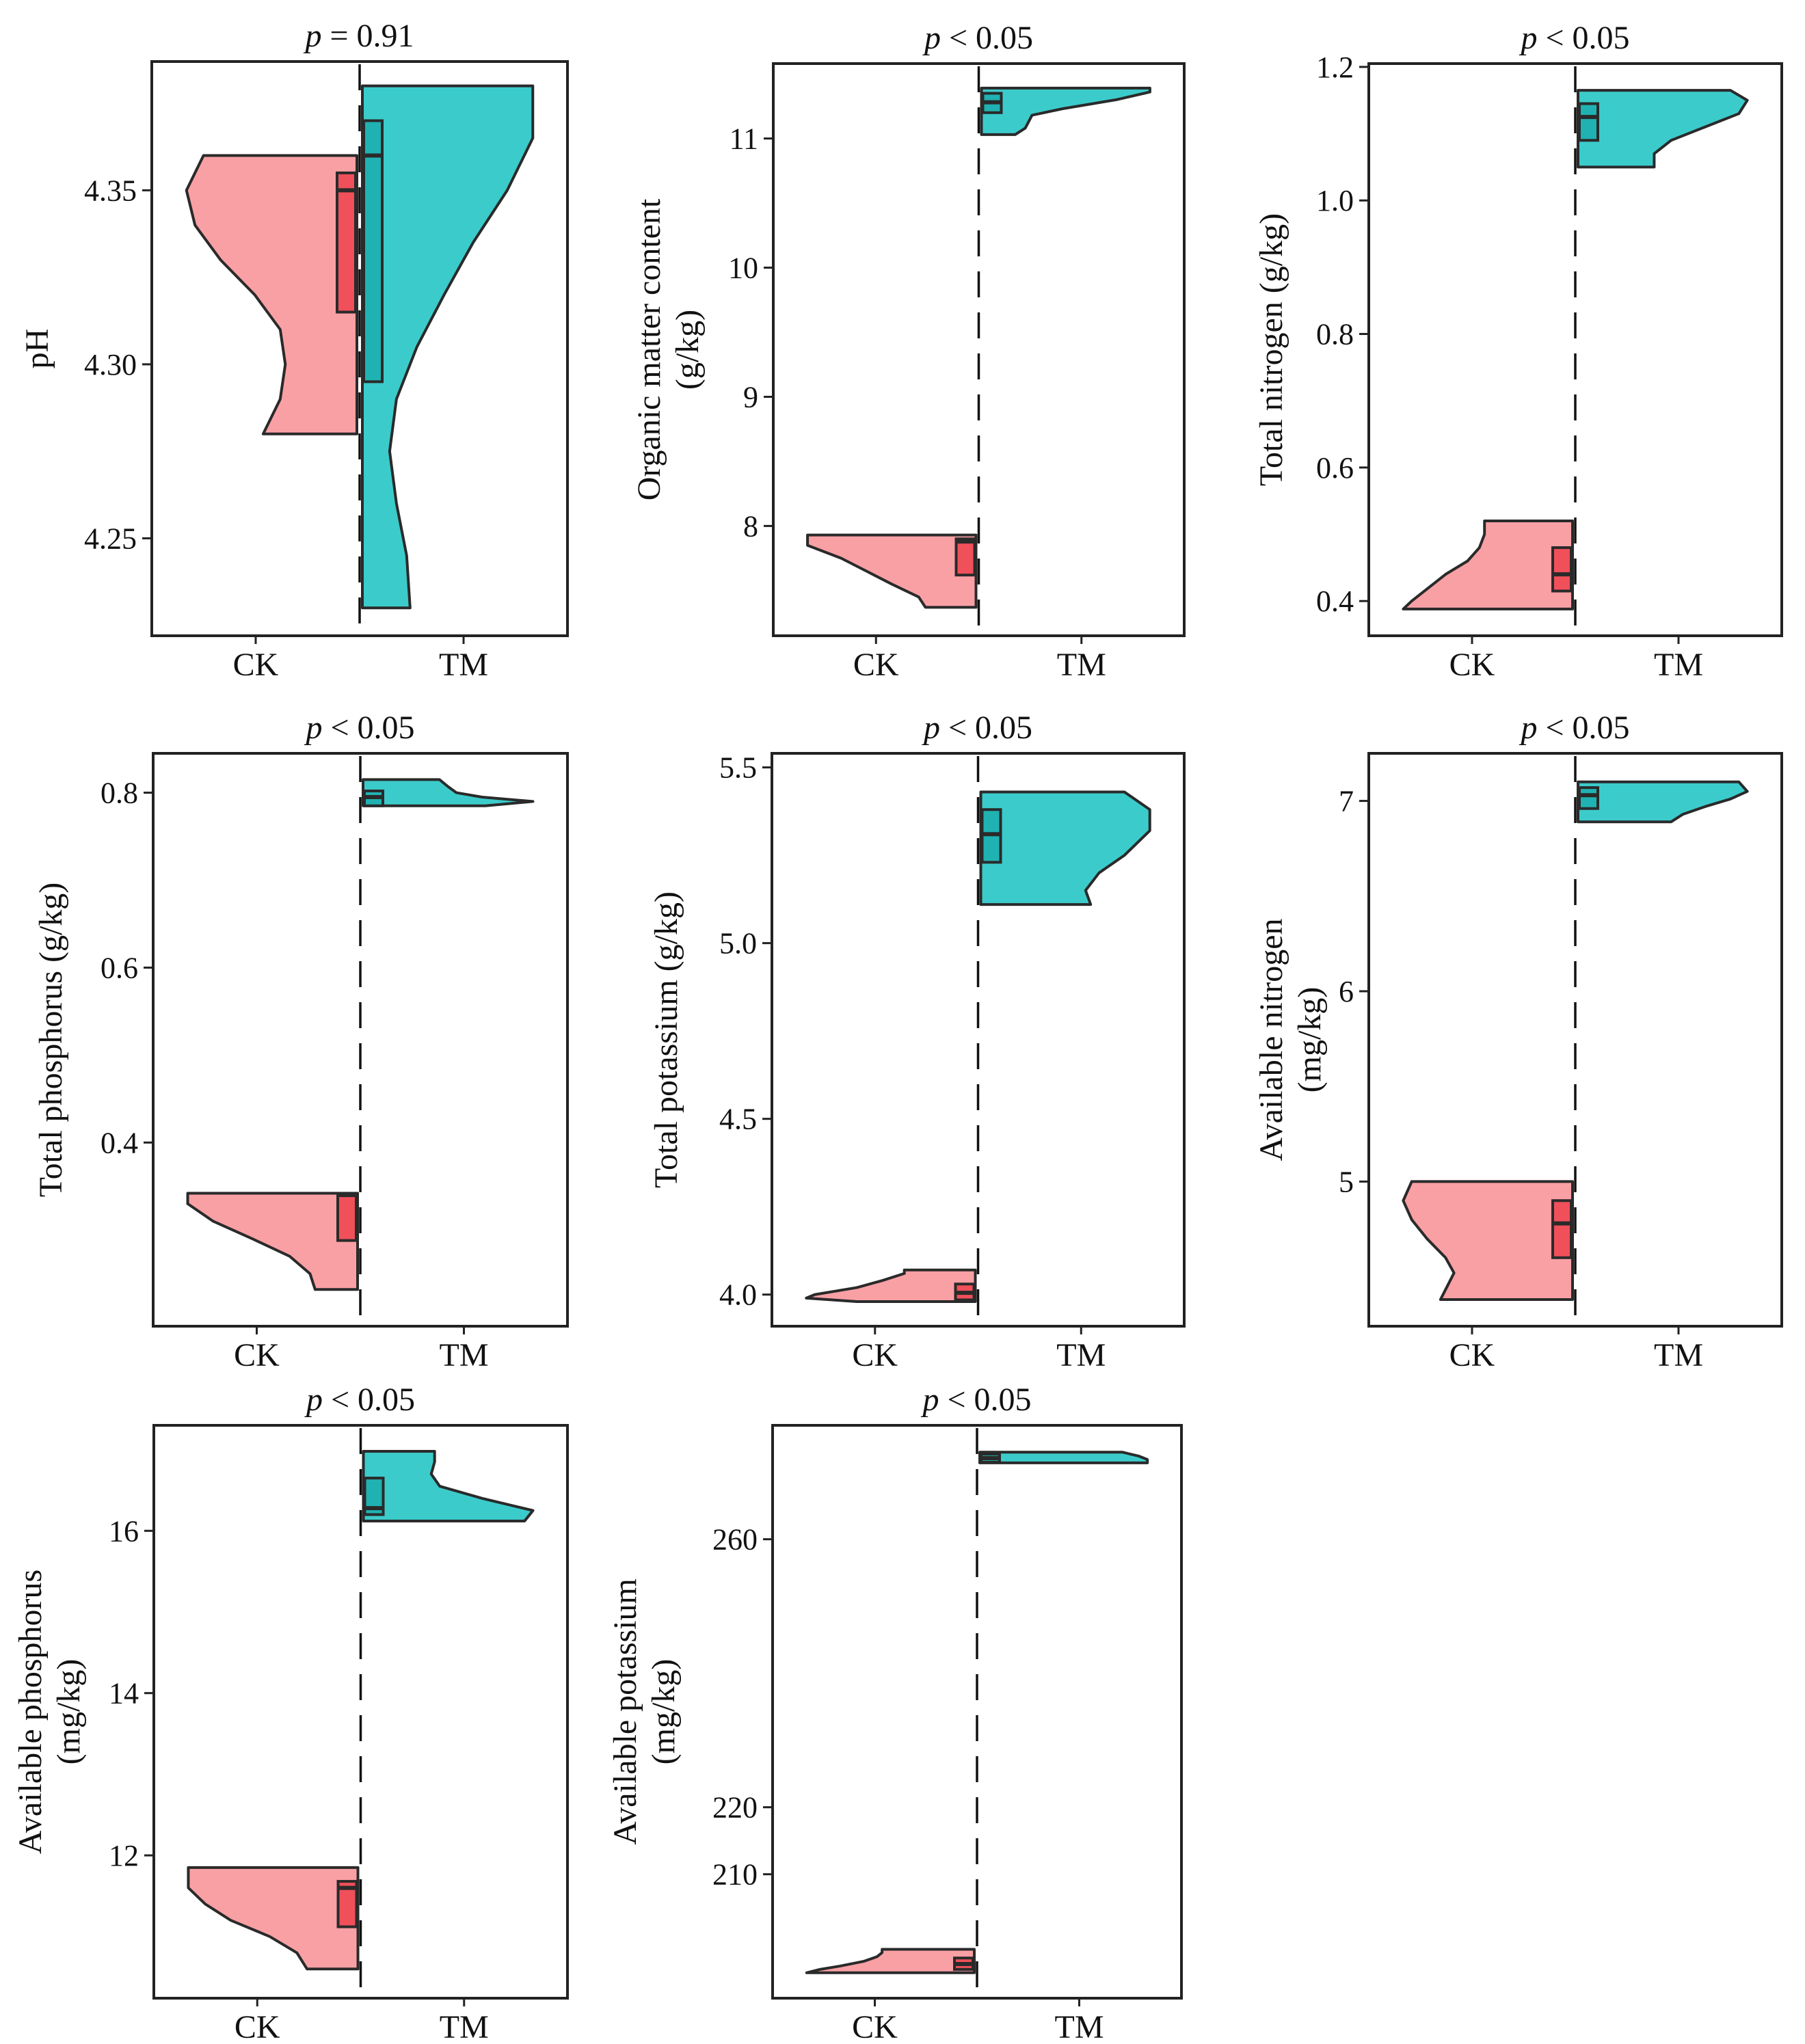  Describe the element at coordinates (735, 1808) in the screenshot. I see `y-tick-label: 220` at that location.